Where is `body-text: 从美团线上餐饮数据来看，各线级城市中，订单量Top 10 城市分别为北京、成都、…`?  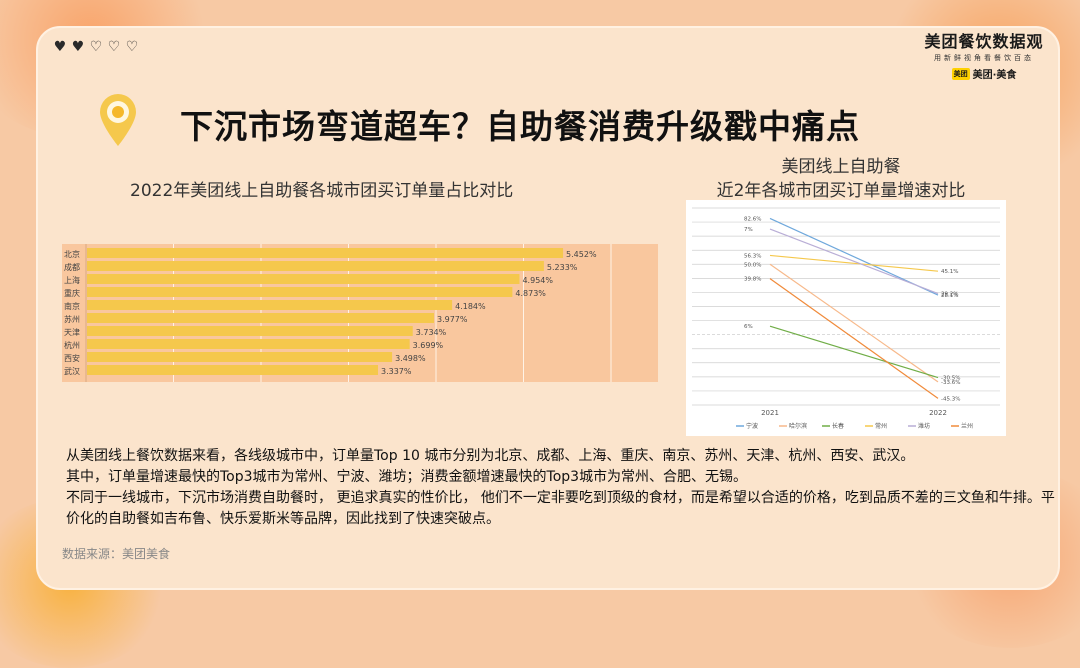 body-text: 从美团线上餐饮数据来看，各线级城市中，订单量Top 10 城市分别为北京、成都、… is located at coordinates (561, 488).